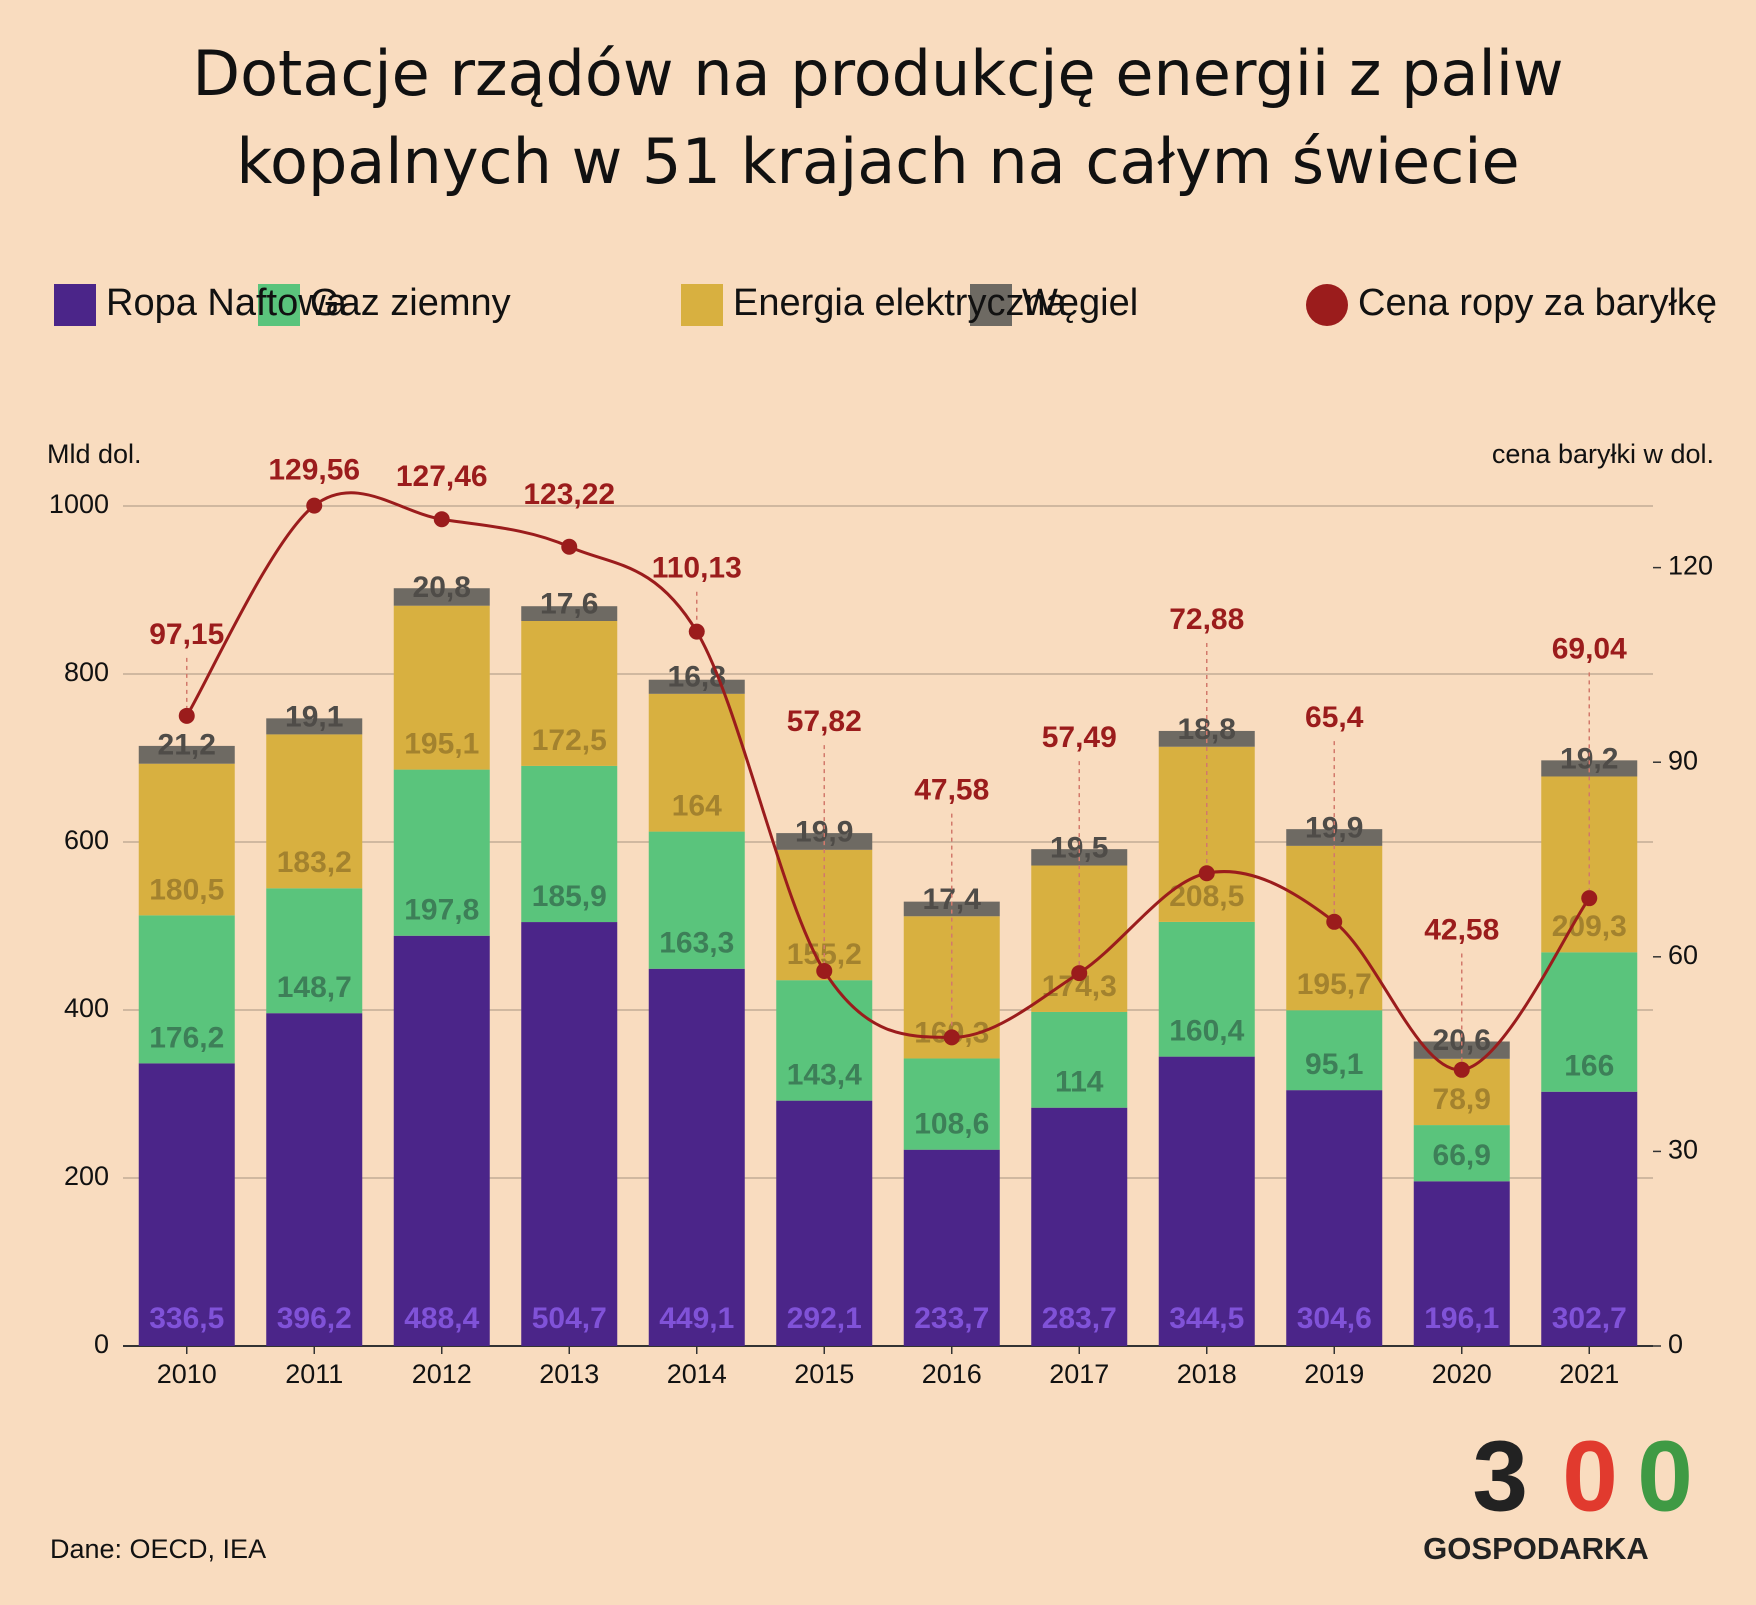 This screenshot has height=1605, width=1756. What do you see at coordinates (569, 896) in the screenshot?
I see `value-label: 185,9` at bounding box center [569, 896].